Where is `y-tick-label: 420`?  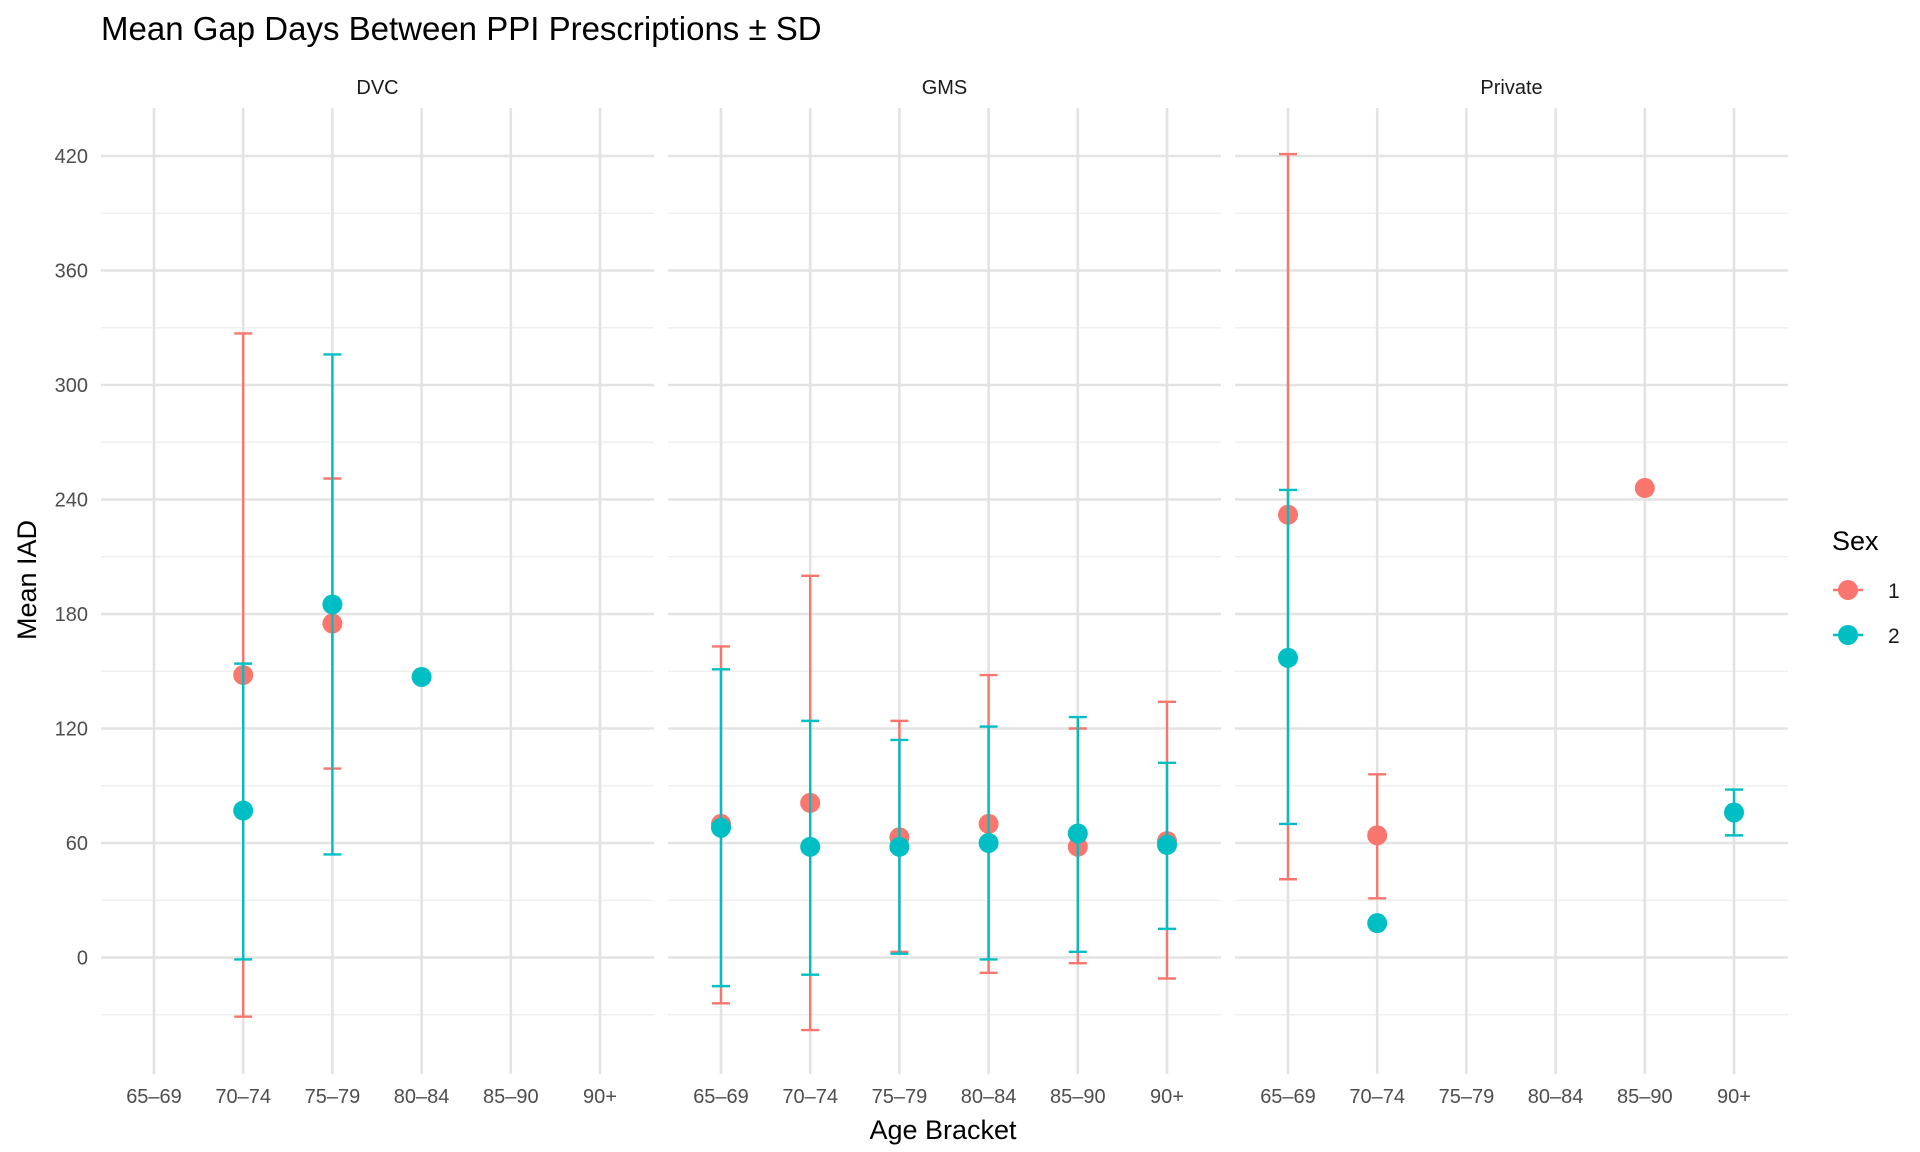 y-tick-label: 420 is located at coordinates (71, 157).